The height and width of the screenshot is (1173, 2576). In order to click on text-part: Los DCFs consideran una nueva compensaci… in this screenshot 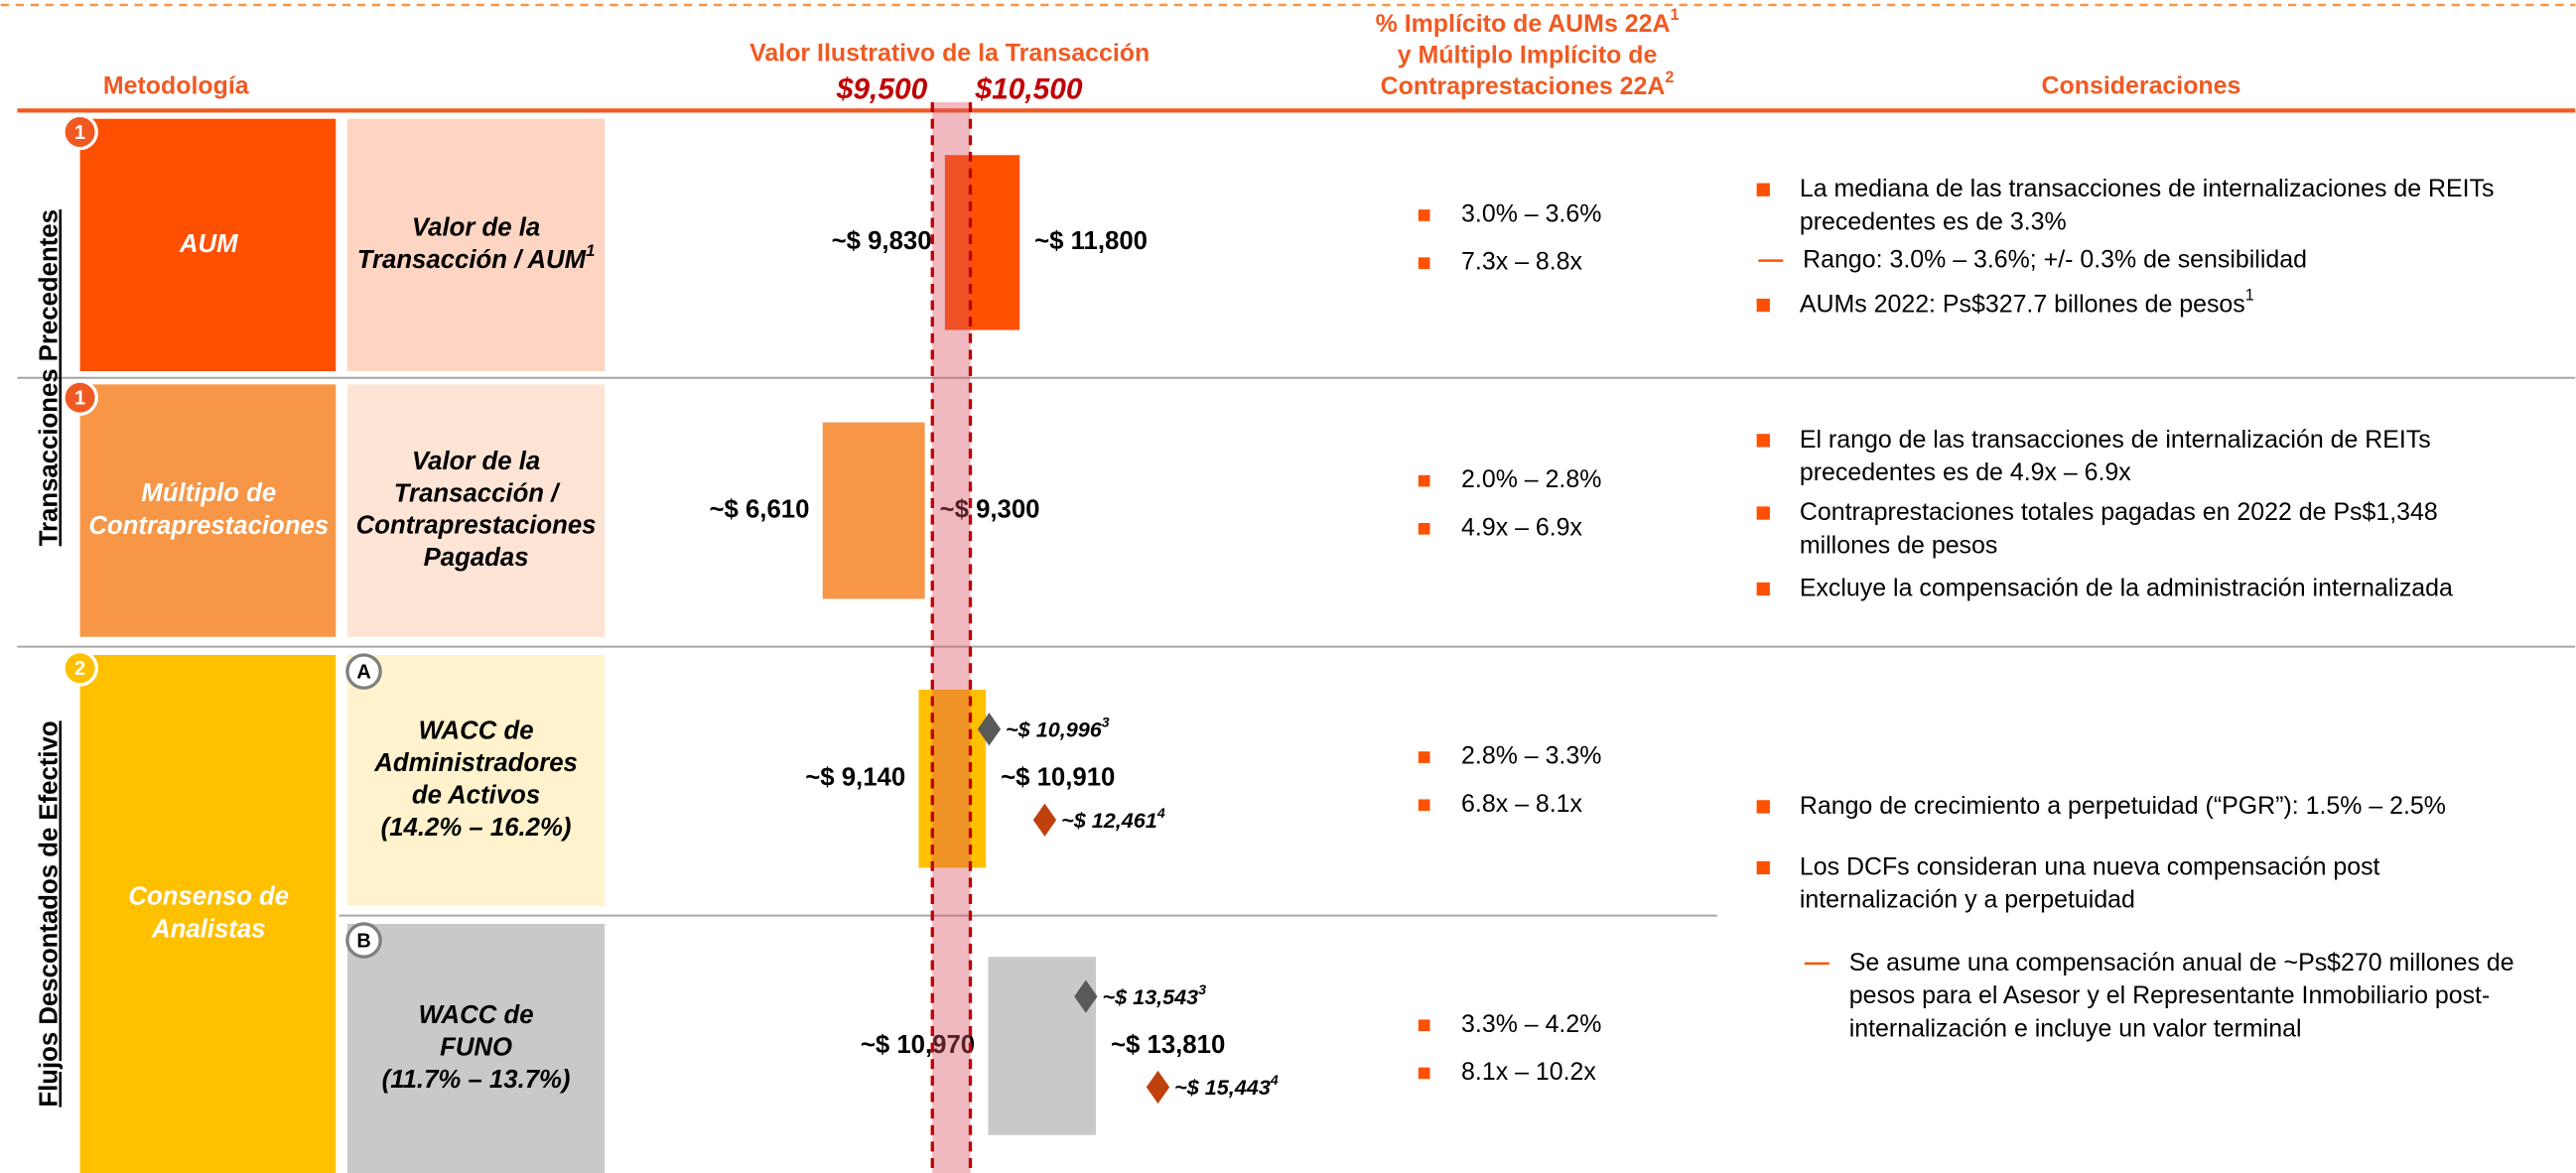, I will do `click(2090, 866)`.